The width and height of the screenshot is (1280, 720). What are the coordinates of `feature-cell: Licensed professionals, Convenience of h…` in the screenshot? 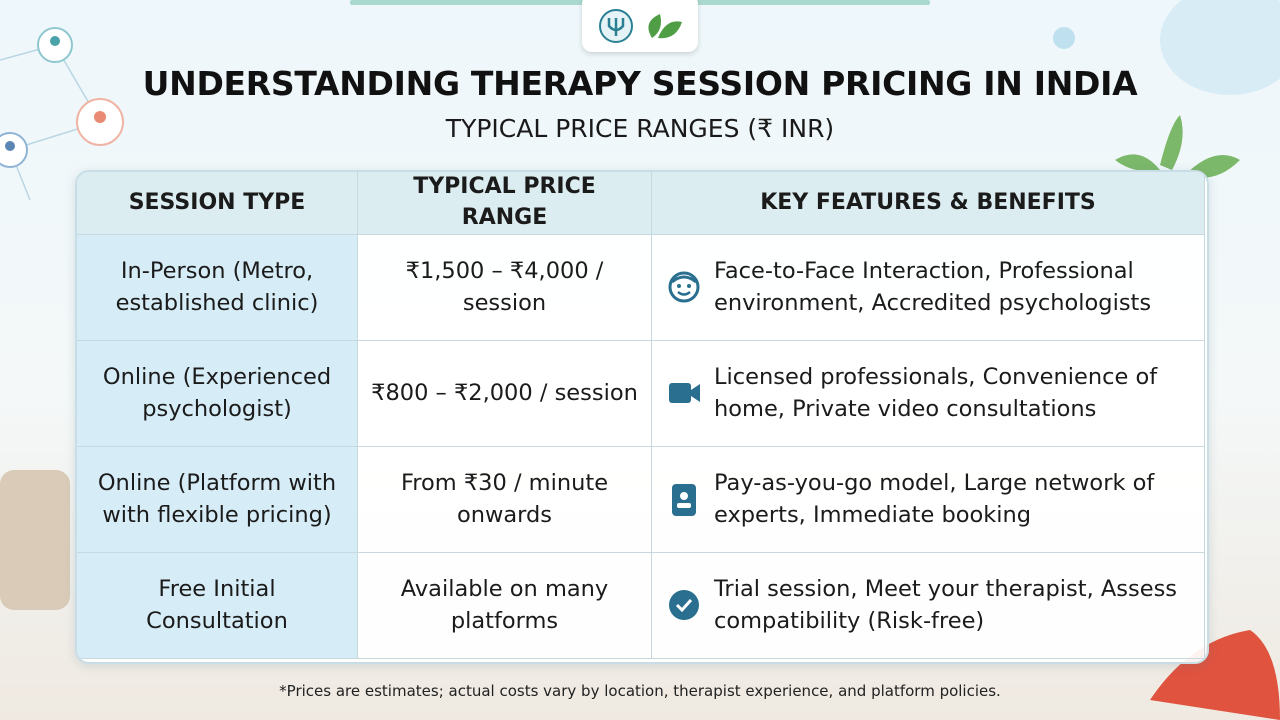 It's located at (928, 394).